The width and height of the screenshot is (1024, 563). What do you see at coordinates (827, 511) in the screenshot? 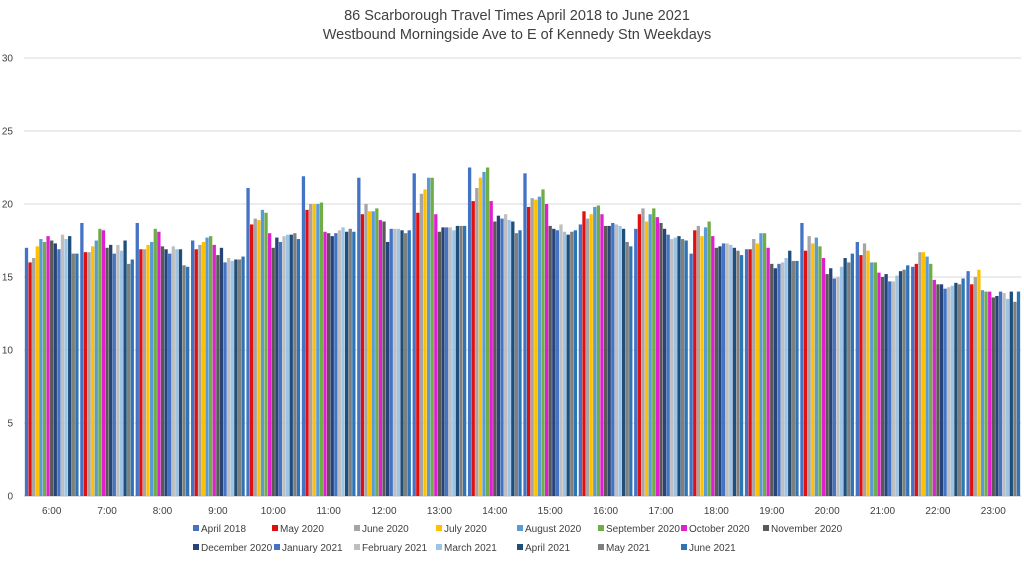
I see `x-tick-label: 20:00` at bounding box center [827, 511].